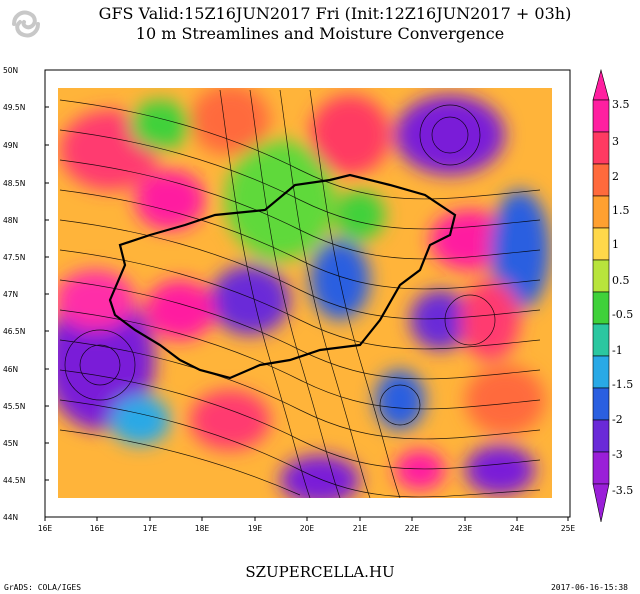 The width and height of the screenshot is (640, 594). I want to click on svg-text: 24E, so click(517, 528).